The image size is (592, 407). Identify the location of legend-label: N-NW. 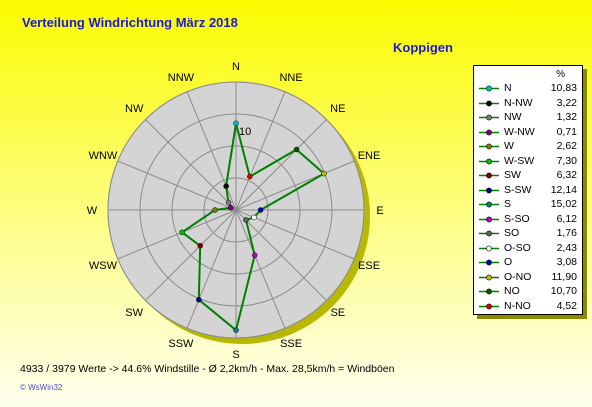
(518, 102).